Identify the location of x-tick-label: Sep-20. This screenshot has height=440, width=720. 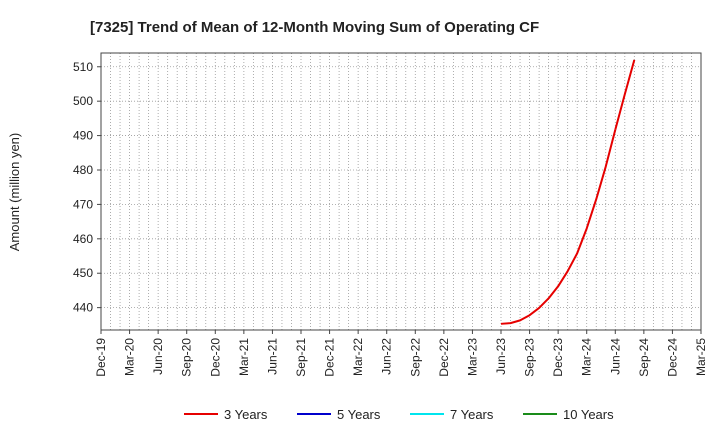
(187, 357).